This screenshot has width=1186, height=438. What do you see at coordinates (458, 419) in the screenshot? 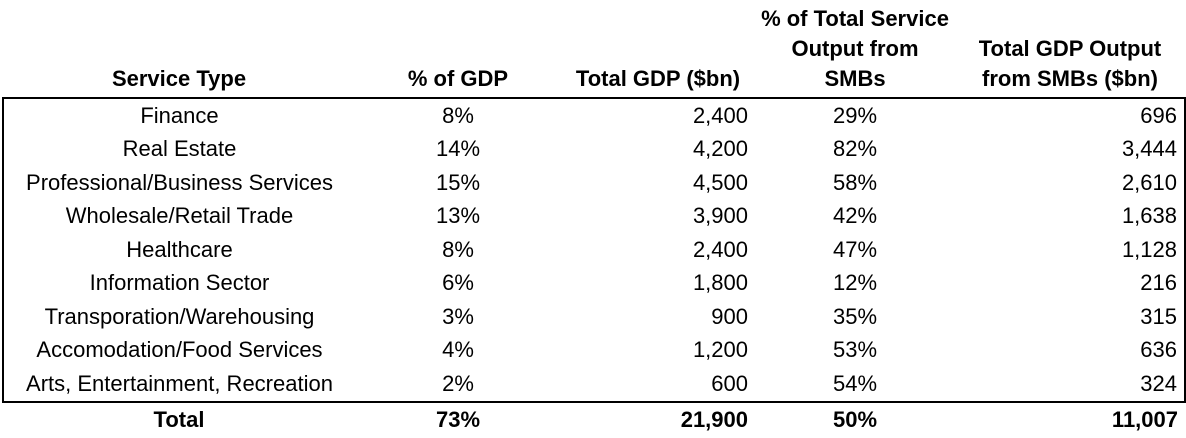
I see `total-pct-gdp: 73%` at bounding box center [458, 419].